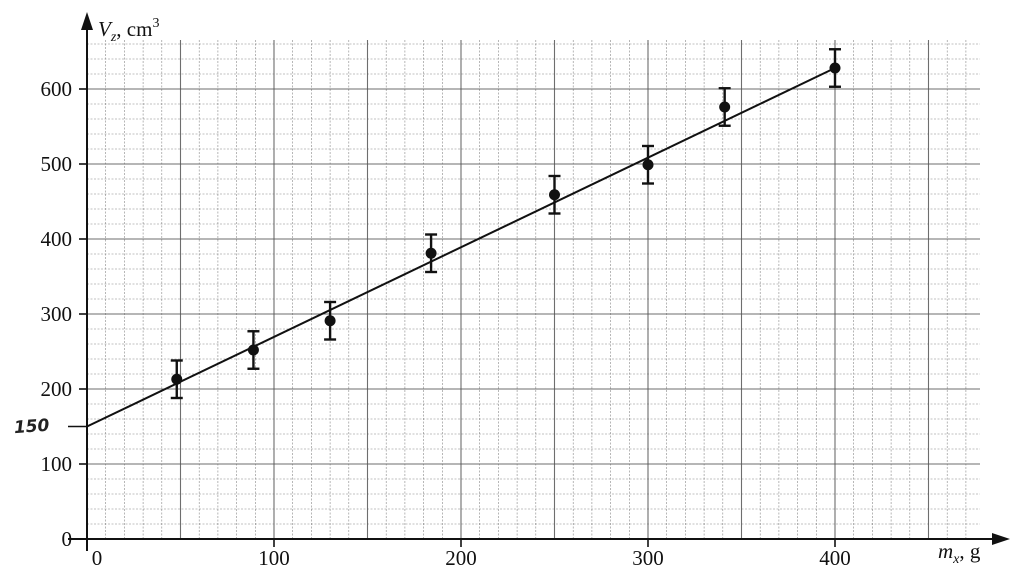 This screenshot has height=575, width=1023. I want to click on x-tick-label: 100, so click(274, 558).